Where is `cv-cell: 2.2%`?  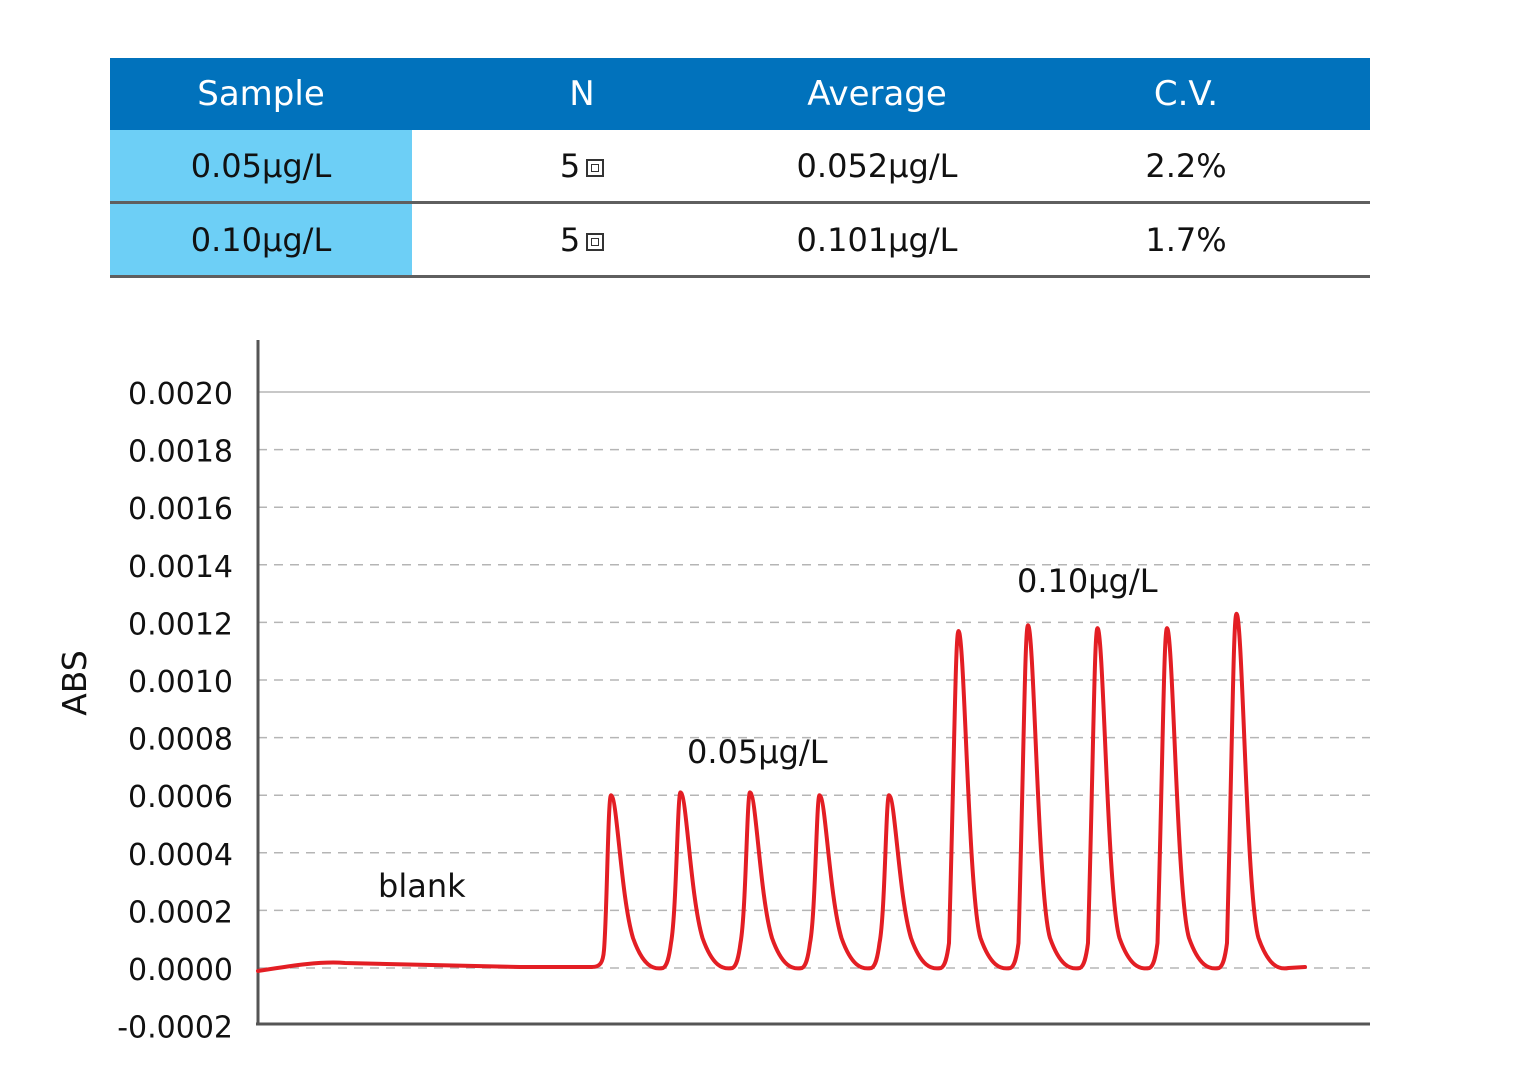 cv-cell: 2.2% is located at coordinates (1186, 167).